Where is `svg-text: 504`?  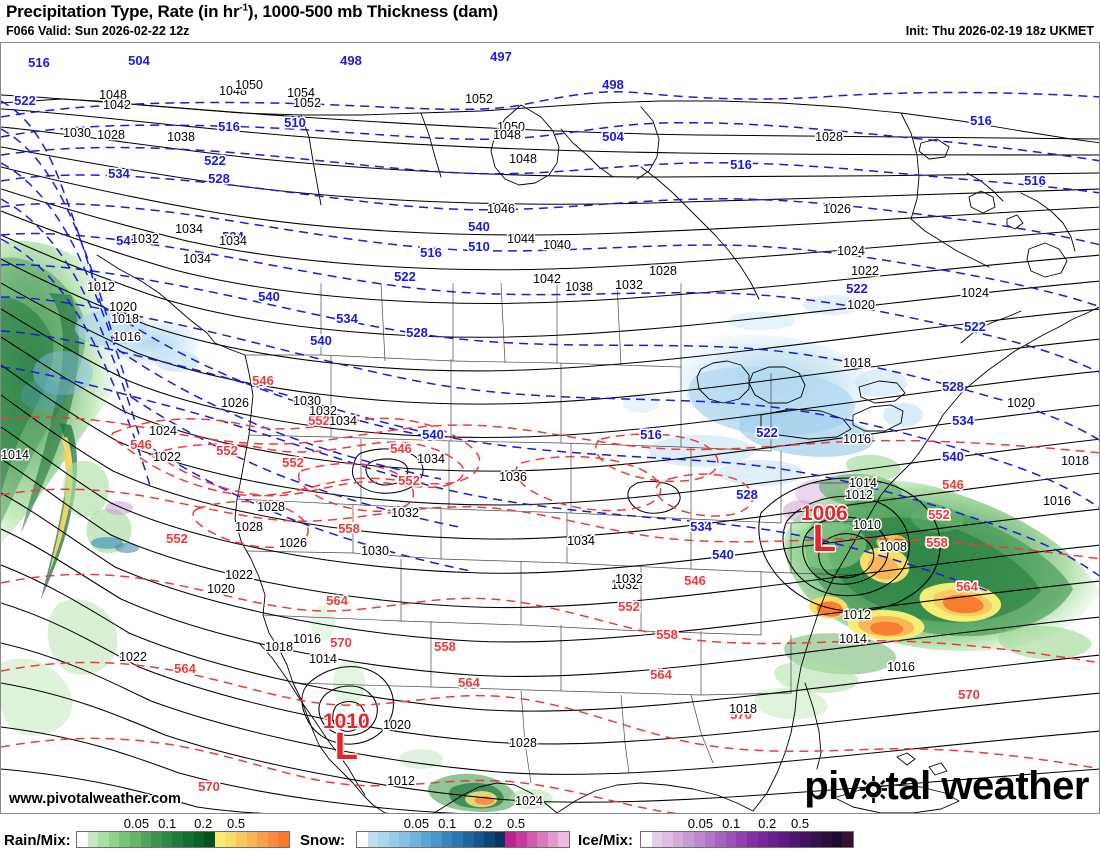
svg-text: 504 is located at coordinates (139, 60).